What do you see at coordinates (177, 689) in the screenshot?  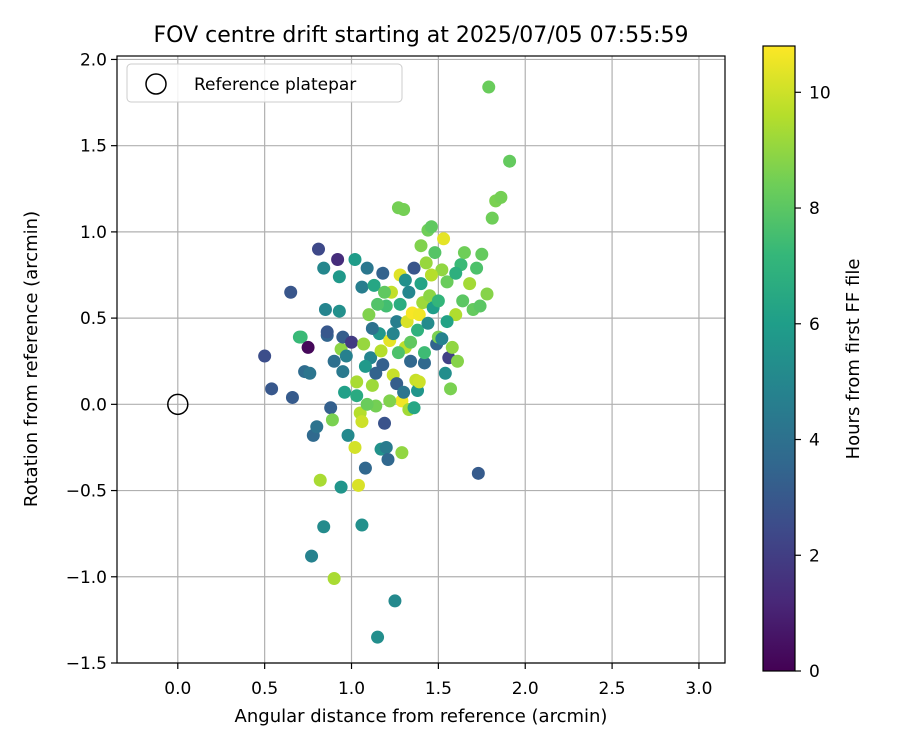 I see `x-tick-label-0: 0.0` at bounding box center [177, 689].